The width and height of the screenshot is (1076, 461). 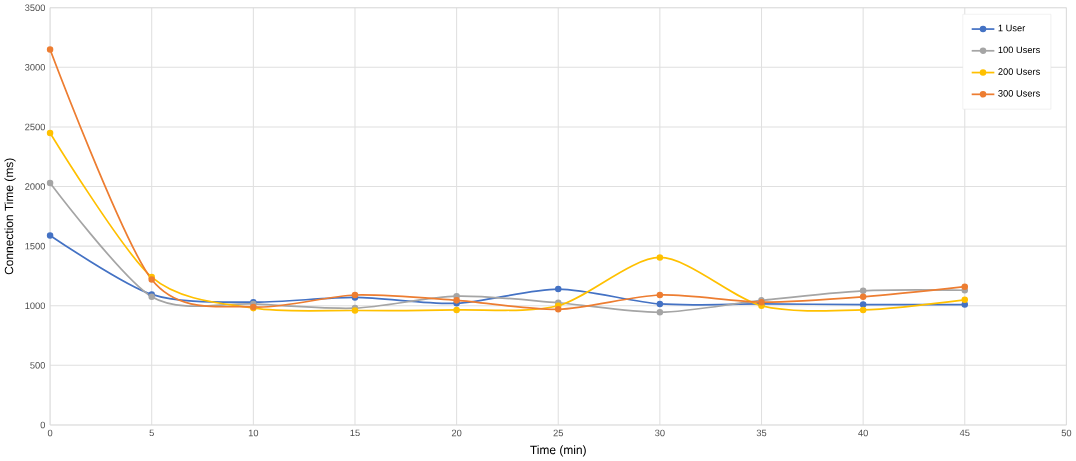 What do you see at coordinates (10, 216) in the screenshot?
I see `y-axis-title: Connection Time (ms)` at bounding box center [10, 216].